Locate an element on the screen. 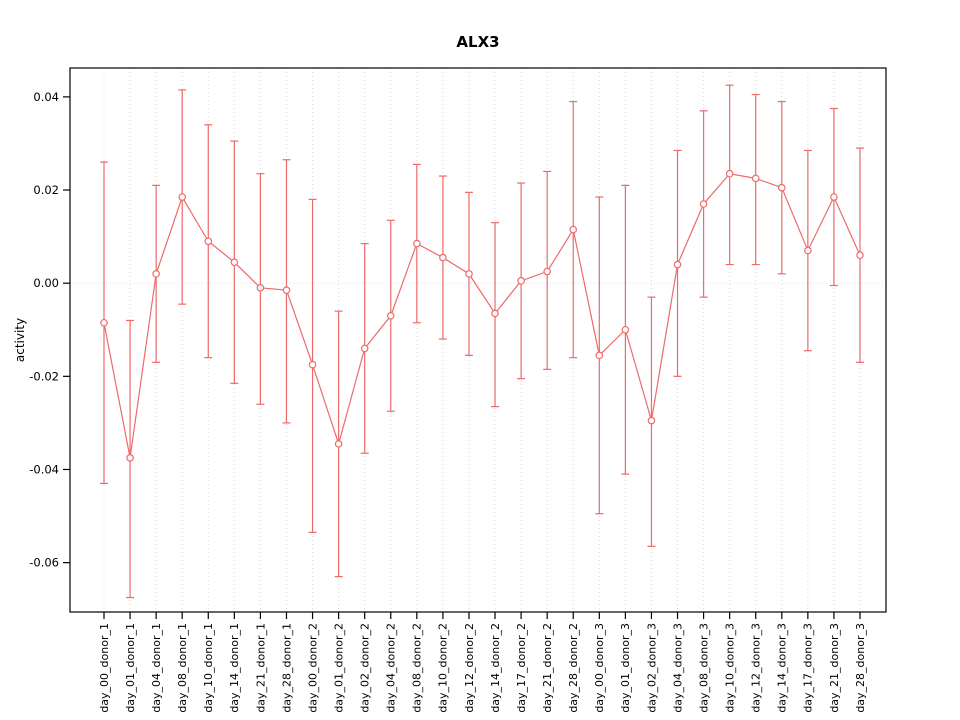  y-tick-label: -0.06 is located at coordinates (44, 563).